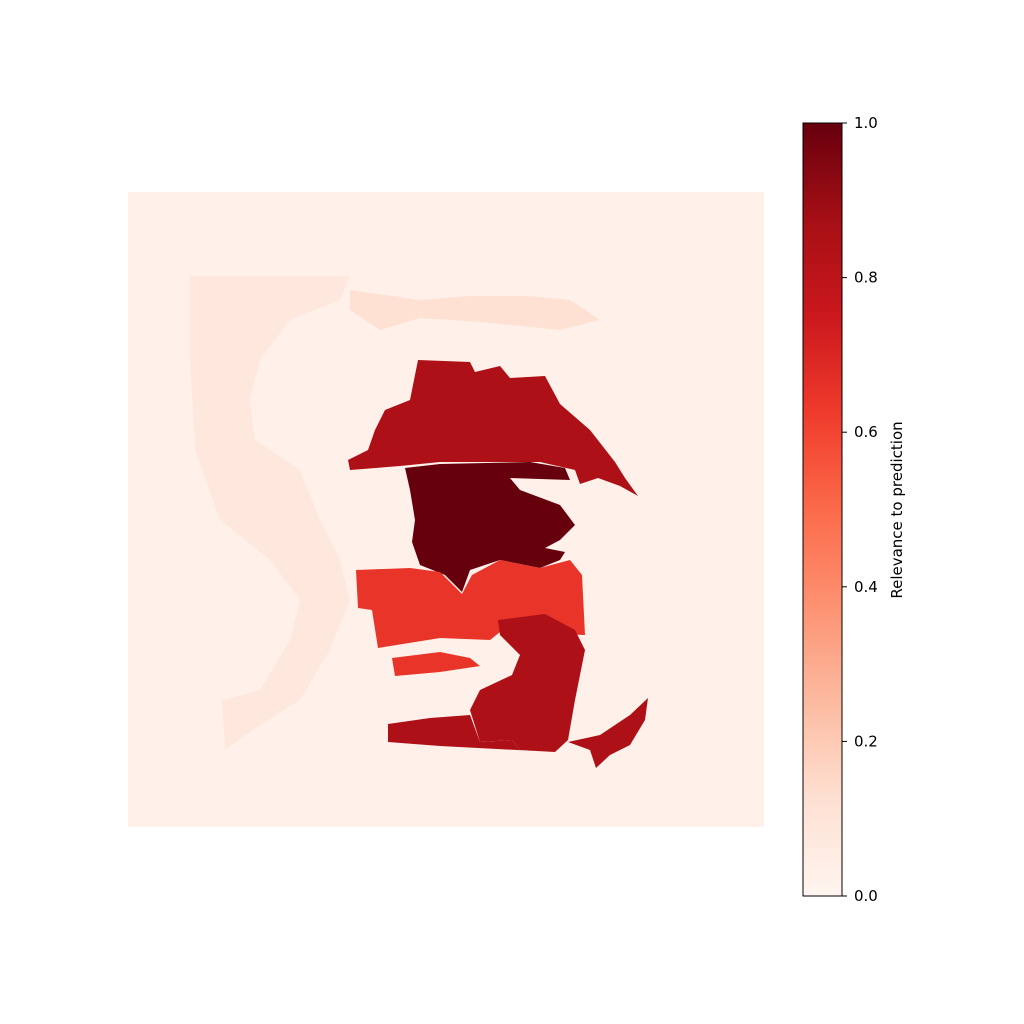  Describe the element at coordinates (608, 733) in the screenshot. I see `heatmap-region-bottom-tail` at that location.